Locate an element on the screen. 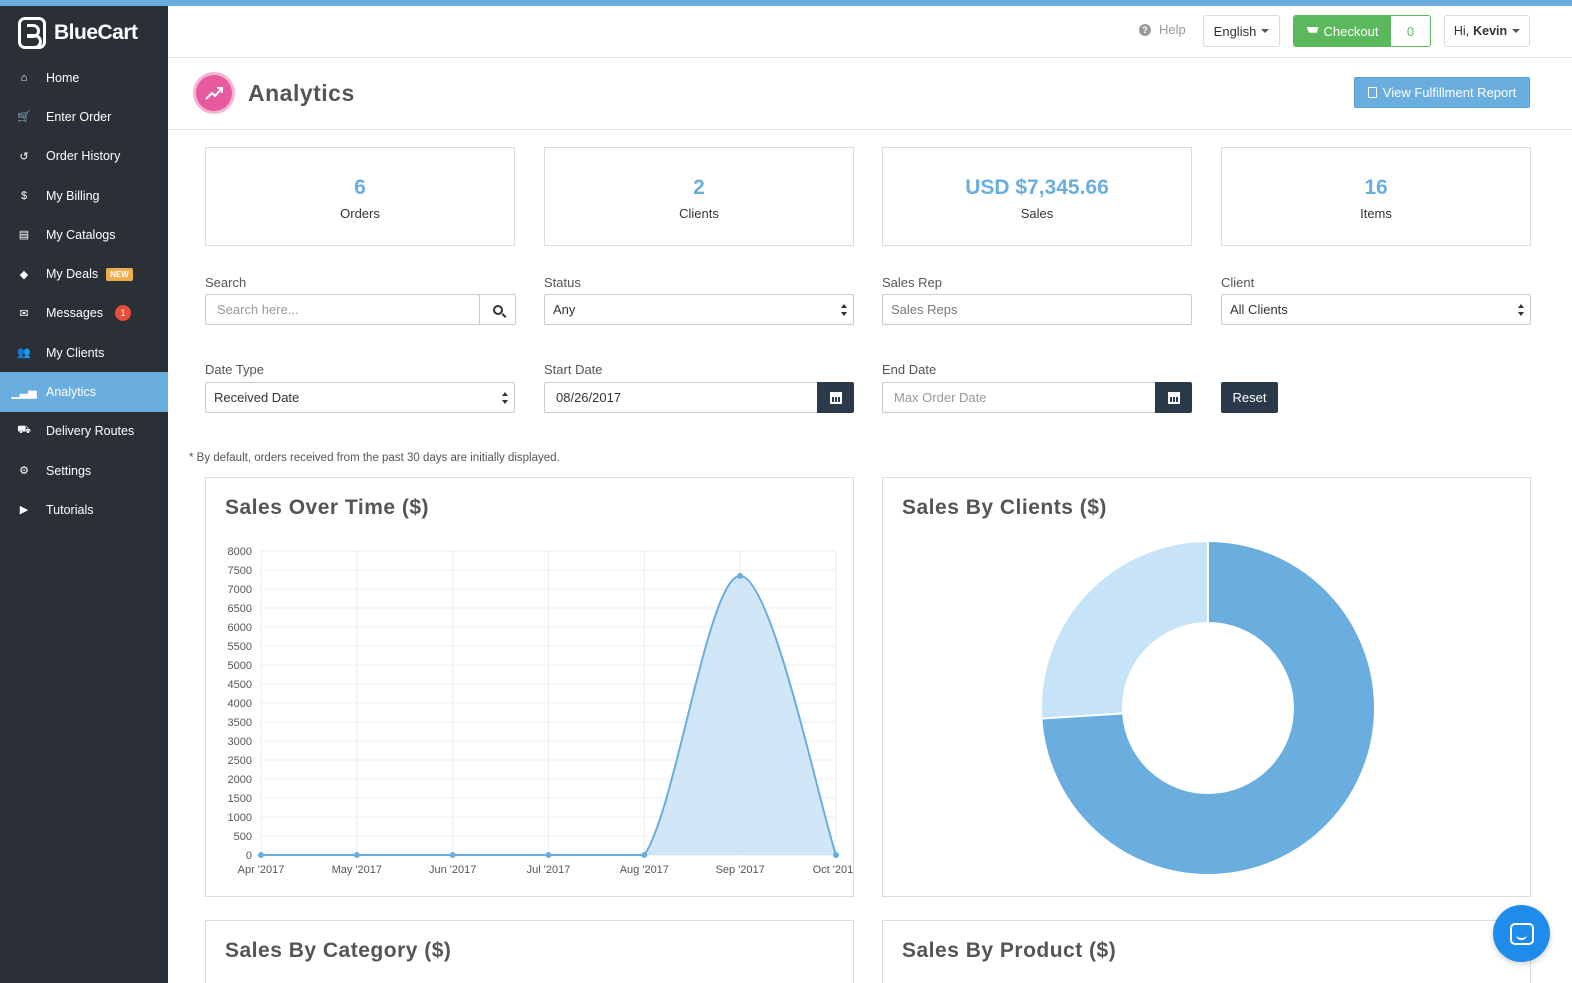 Image resolution: width=1572 pixels, height=983 pixels. sidebar-item-label: My Clients is located at coordinates (75, 352).